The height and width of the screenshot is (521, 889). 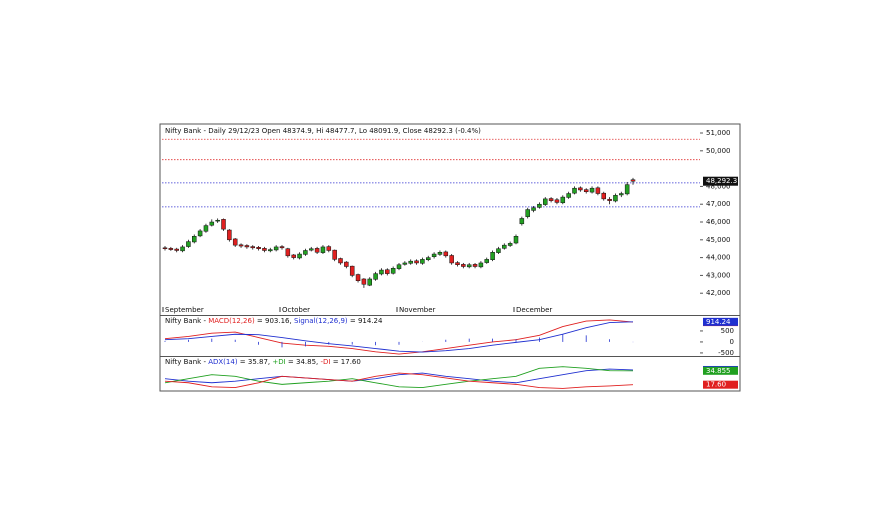 What do you see at coordinates (296, 310) in the screenshot?
I see `x-tick-label: October` at bounding box center [296, 310].